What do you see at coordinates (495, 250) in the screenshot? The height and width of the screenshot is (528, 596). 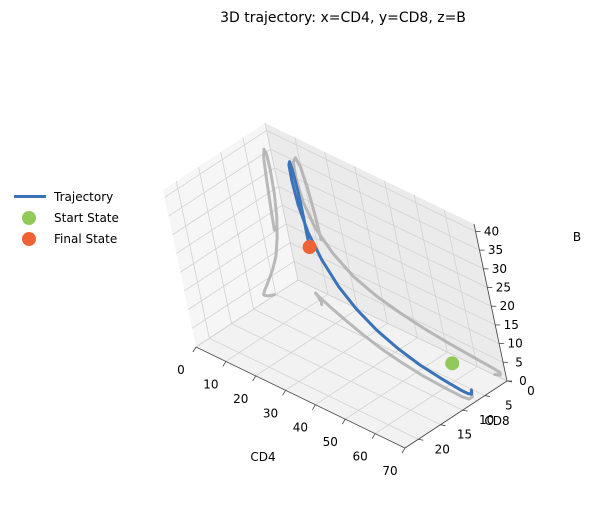 I see `z-tick-label: 35` at bounding box center [495, 250].